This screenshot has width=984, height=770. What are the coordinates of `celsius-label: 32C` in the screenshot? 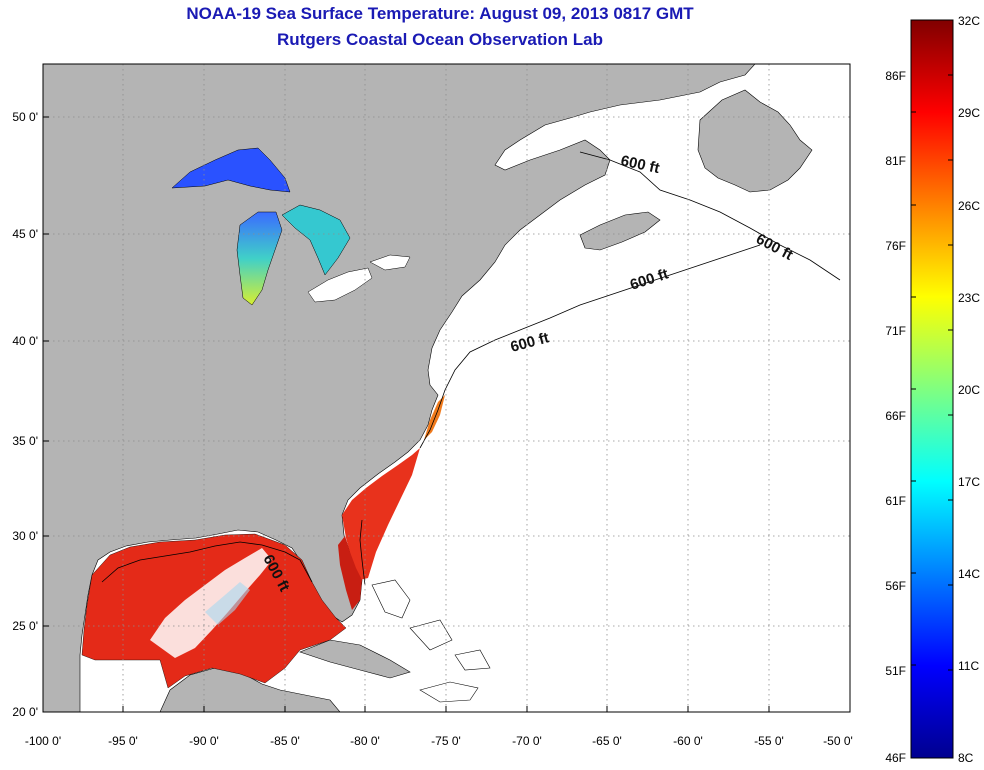 It's located at (969, 21).